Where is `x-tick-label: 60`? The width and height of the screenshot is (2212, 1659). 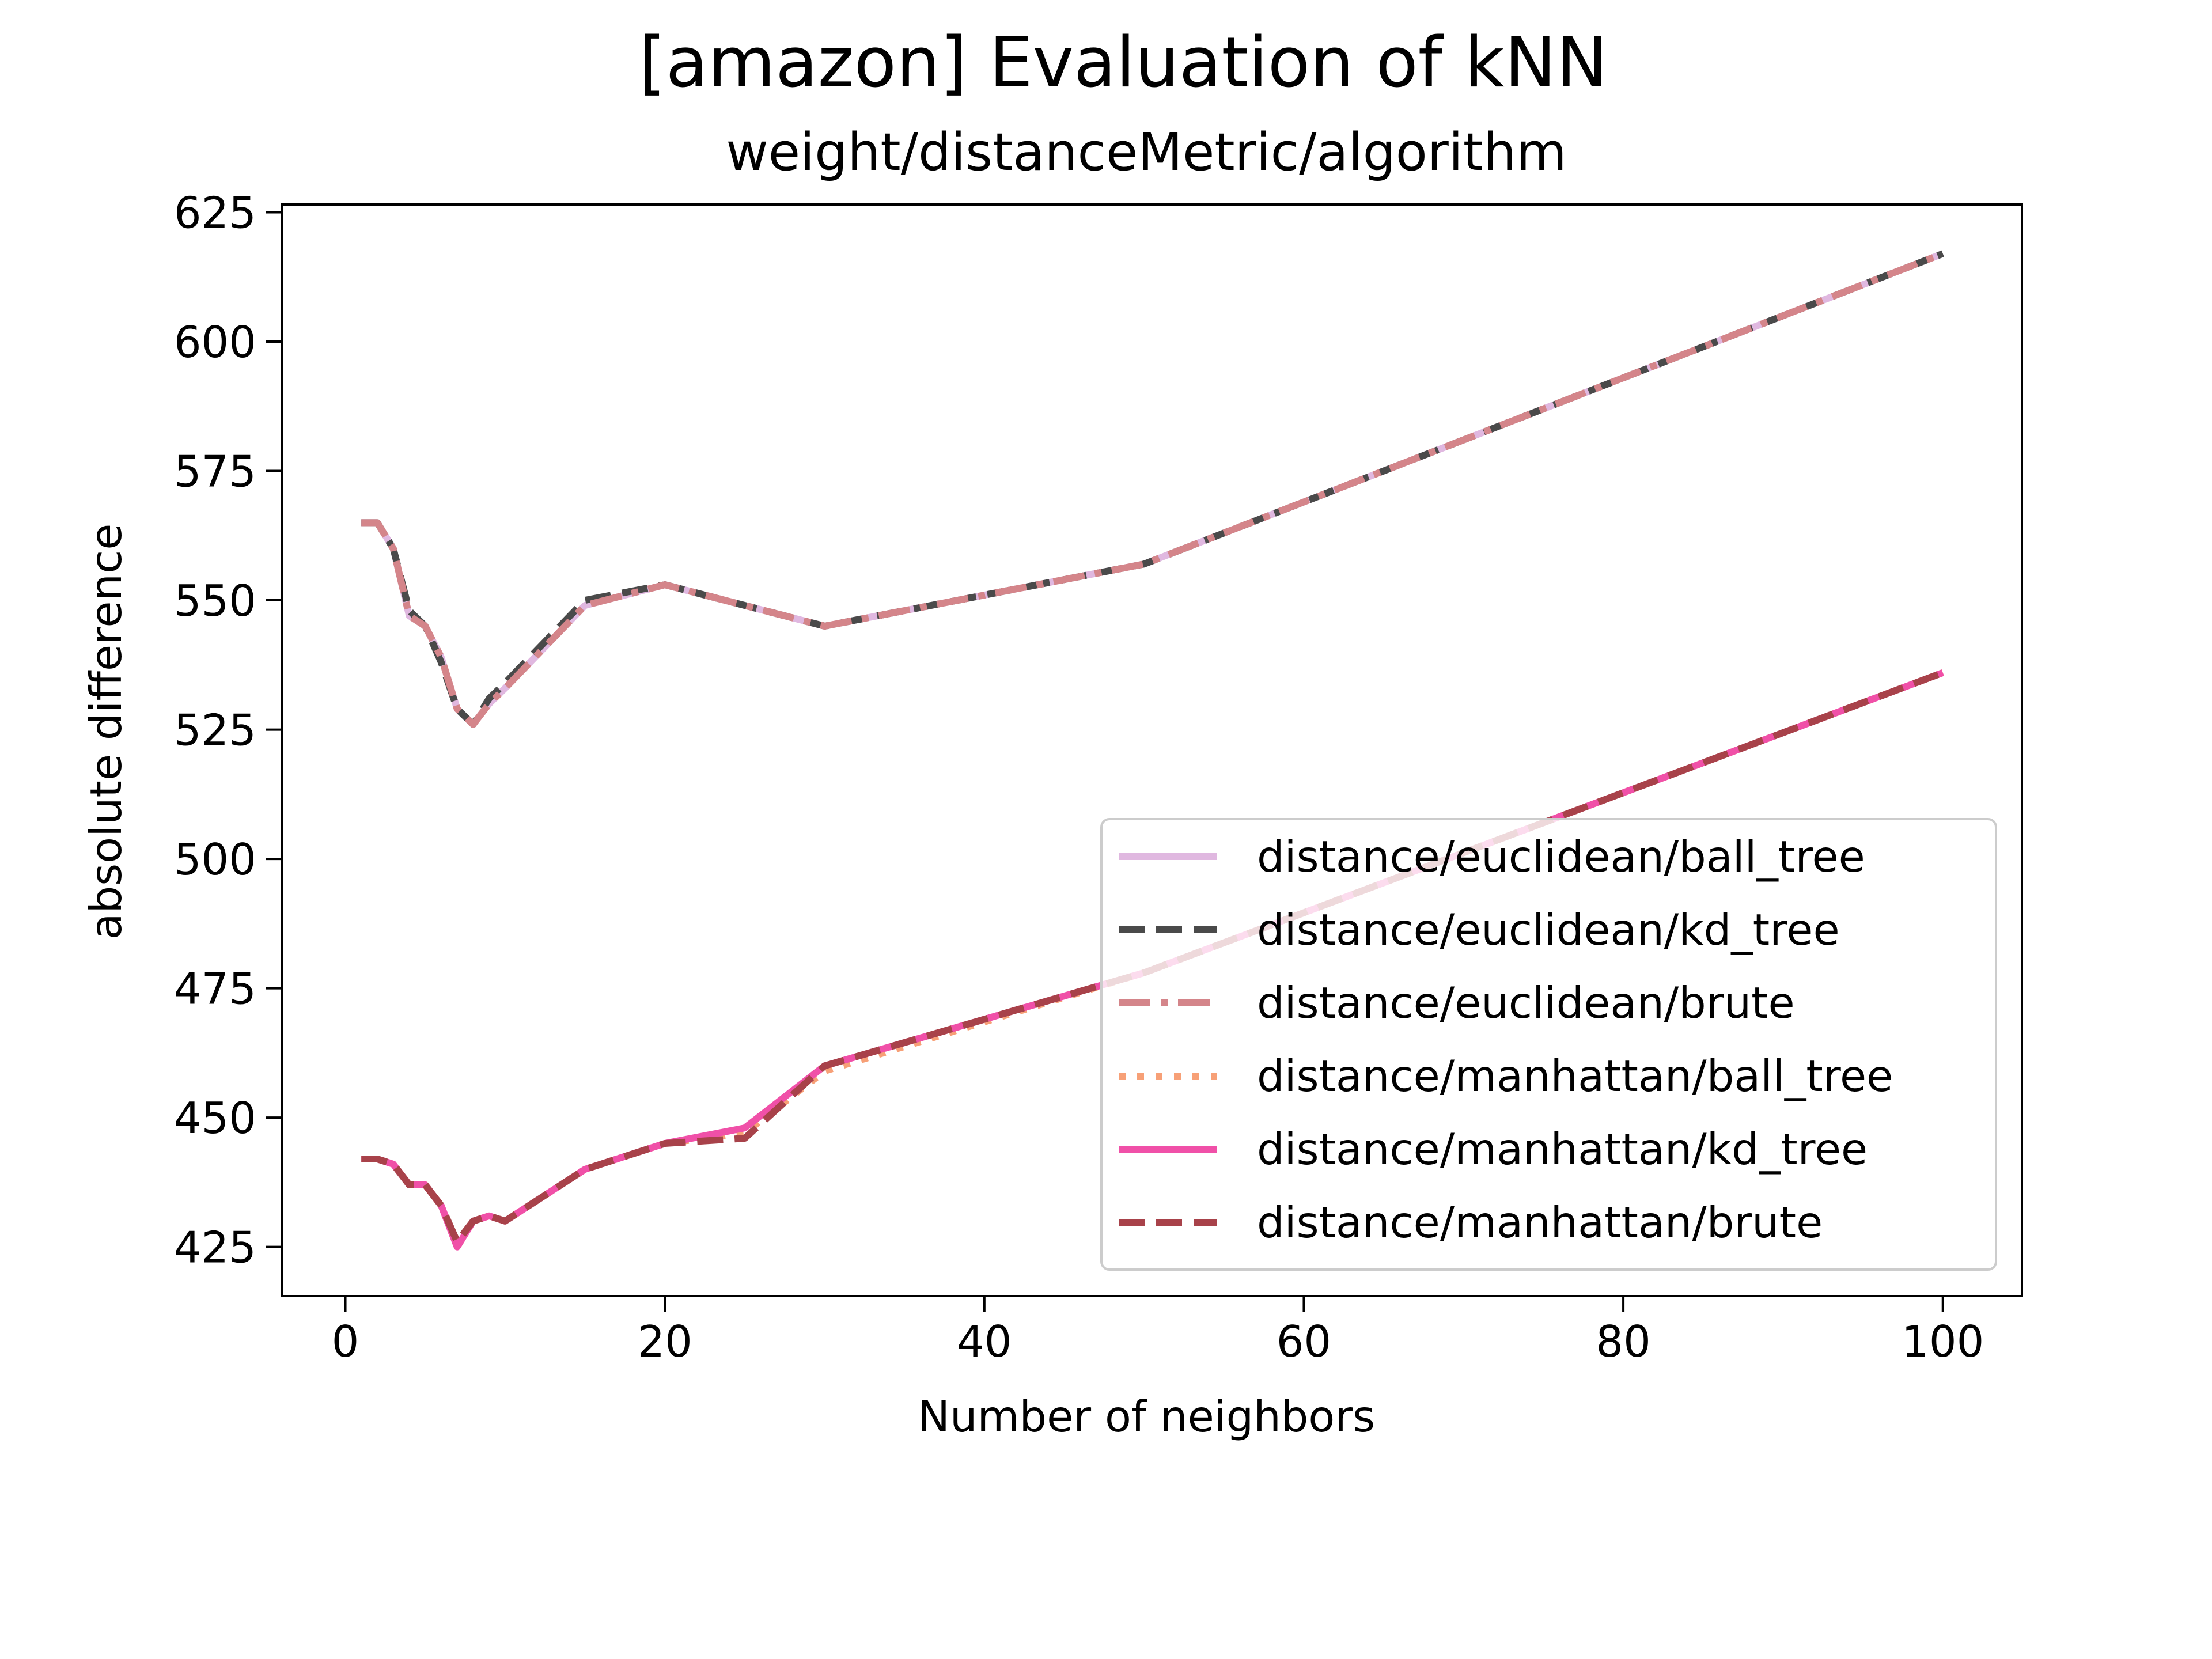
x-tick-label: 60 is located at coordinates (1304, 1341).